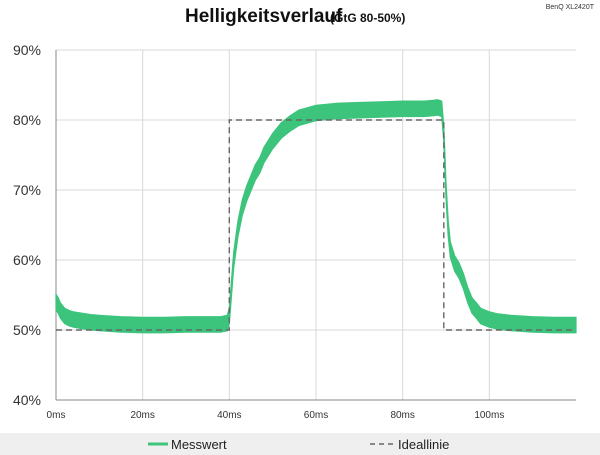 This screenshot has height=455, width=600. What do you see at coordinates (402, 415) in the screenshot?
I see `x-tick-label: 80ms` at bounding box center [402, 415].